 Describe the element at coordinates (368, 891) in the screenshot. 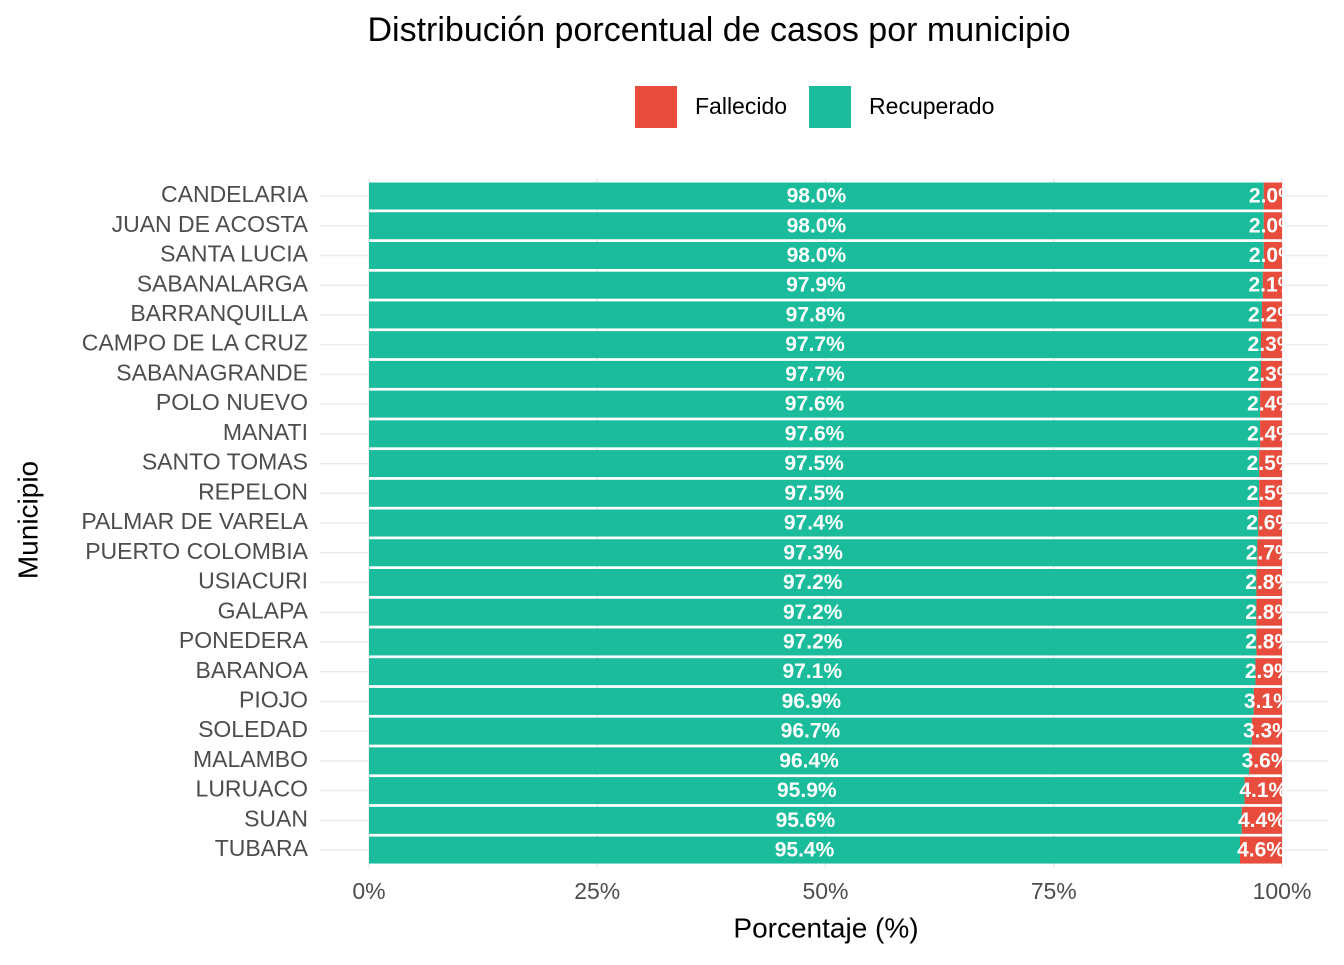

I see `x-tick-label: 0%` at that location.